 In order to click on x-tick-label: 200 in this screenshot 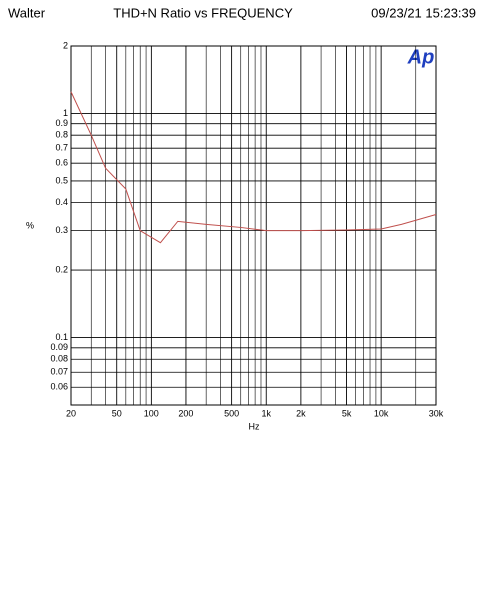, I will do `click(185, 413)`.